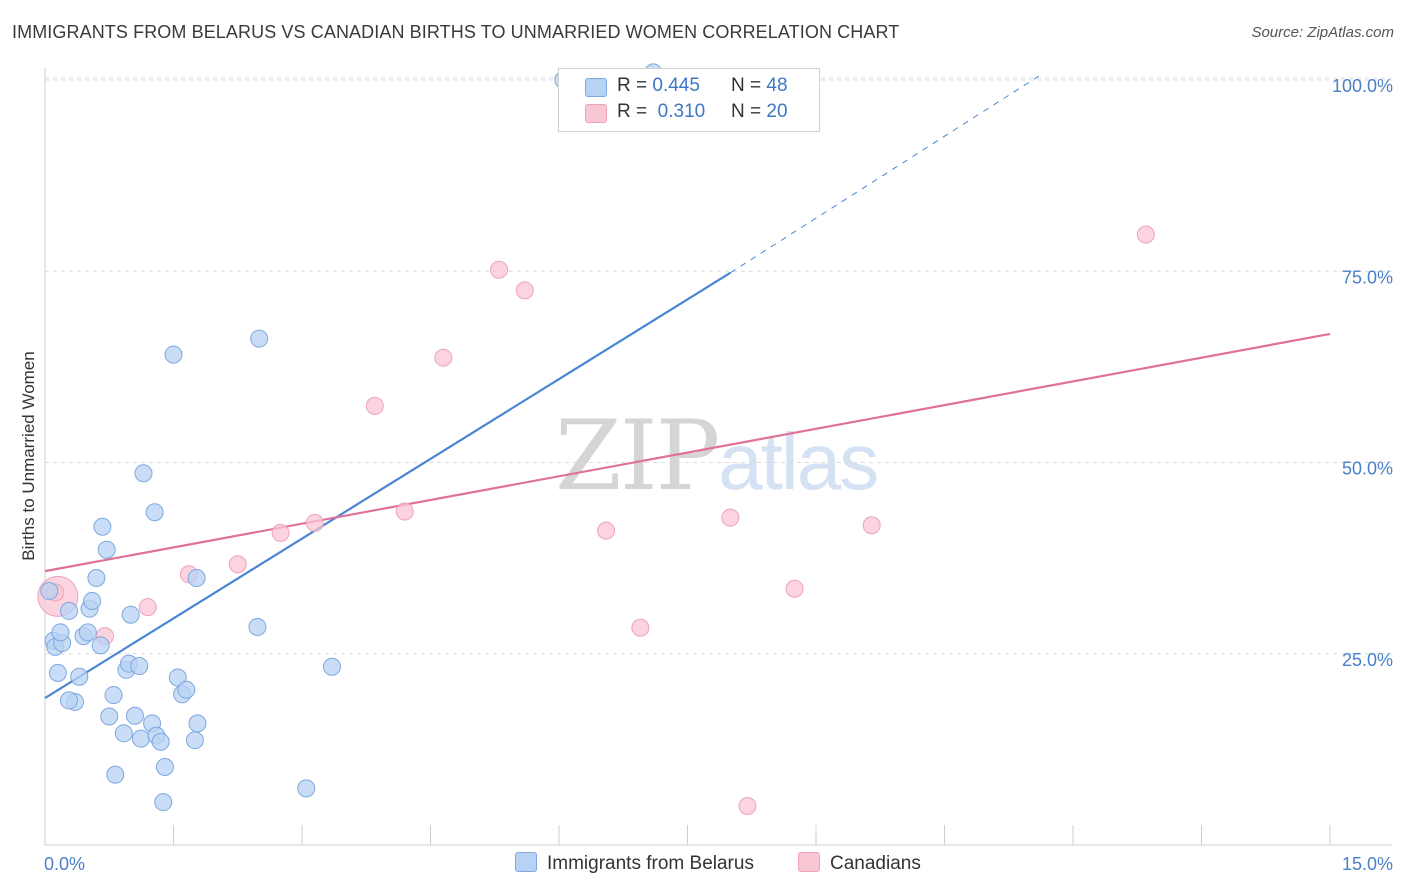 The height and width of the screenshot is (892, 1406). I want to click on canadians-legend-swatch, so click(809, 862).